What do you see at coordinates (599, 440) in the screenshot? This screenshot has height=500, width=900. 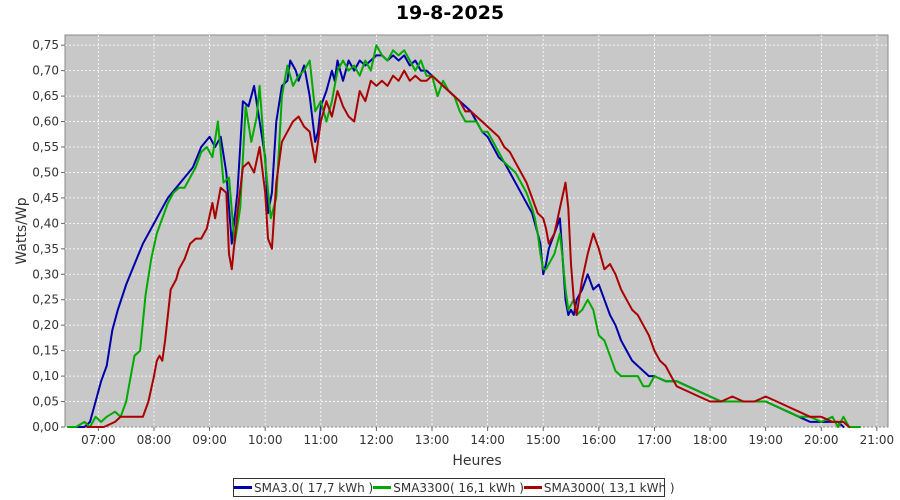 I see `x-tick-label: 16:00` at bounding box center [599, 440].